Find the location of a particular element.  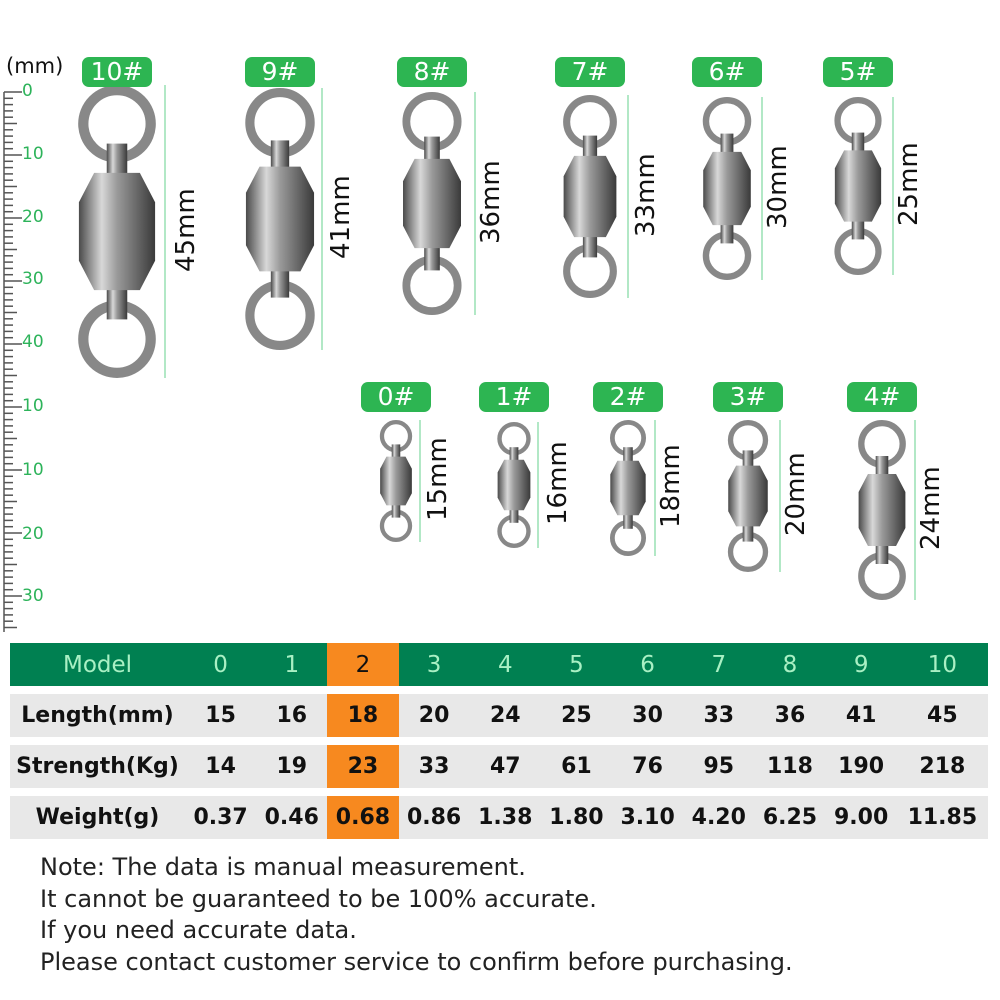

table-cell: 0.46 is located at coordinates (292, 817).